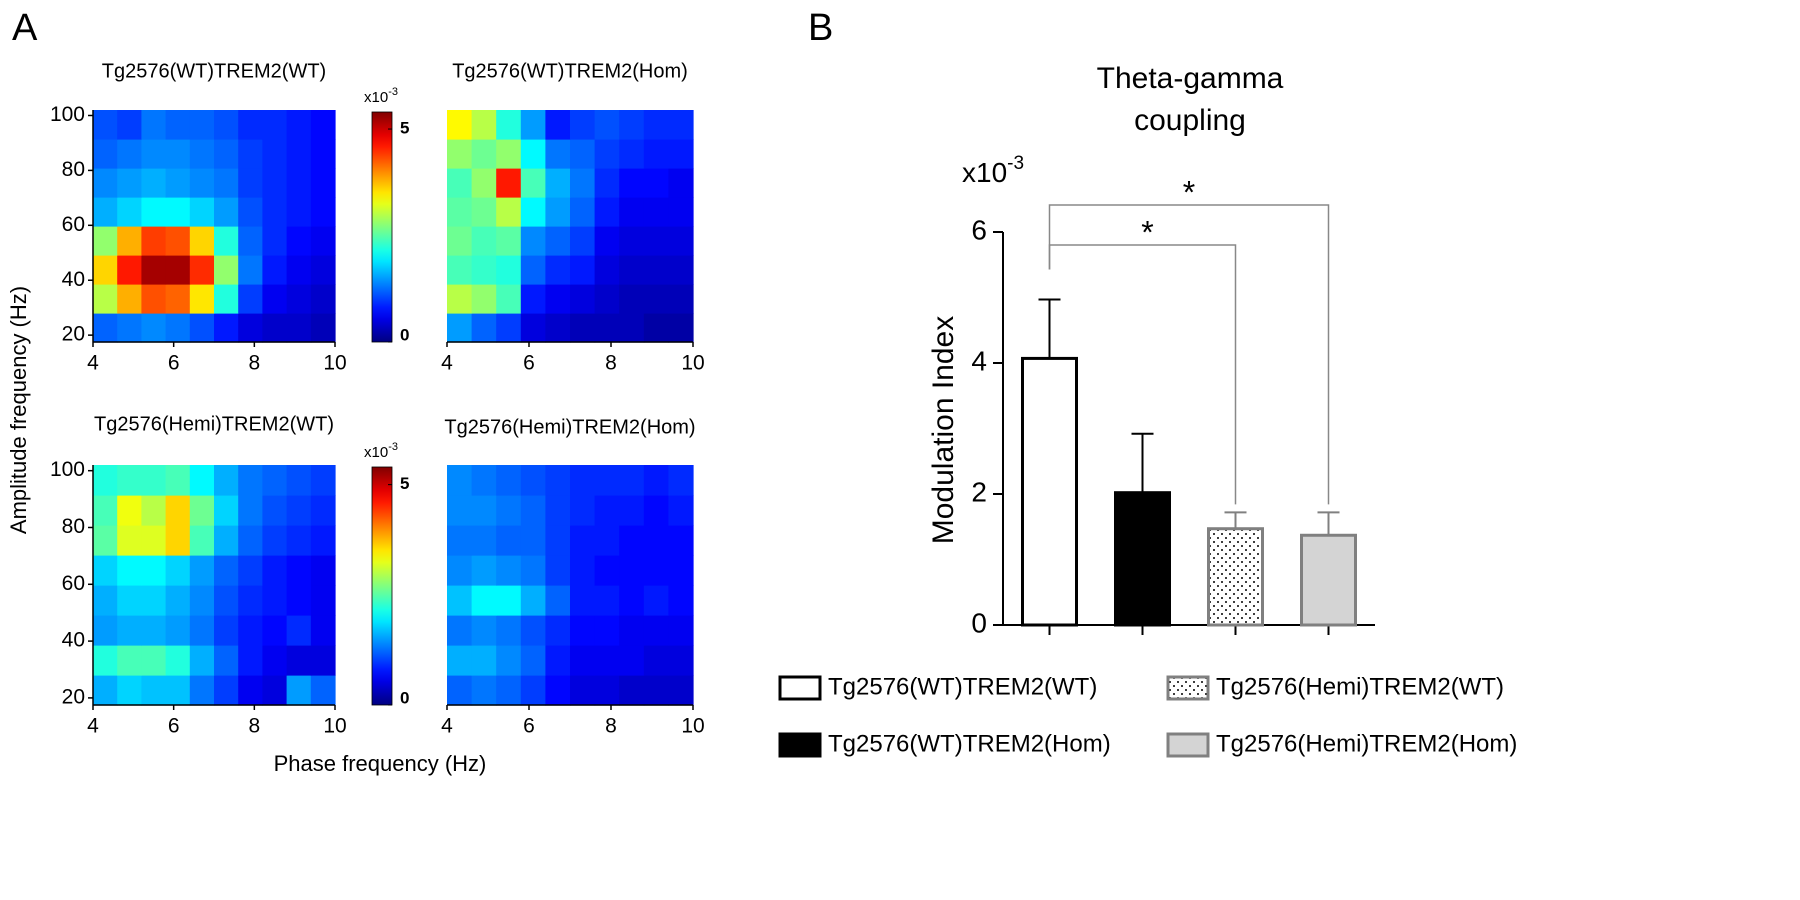  What do you see at coordinates (73, 583) in the screenshot?
I see `y-tick-label: 60` at bounding box center [73, 583].